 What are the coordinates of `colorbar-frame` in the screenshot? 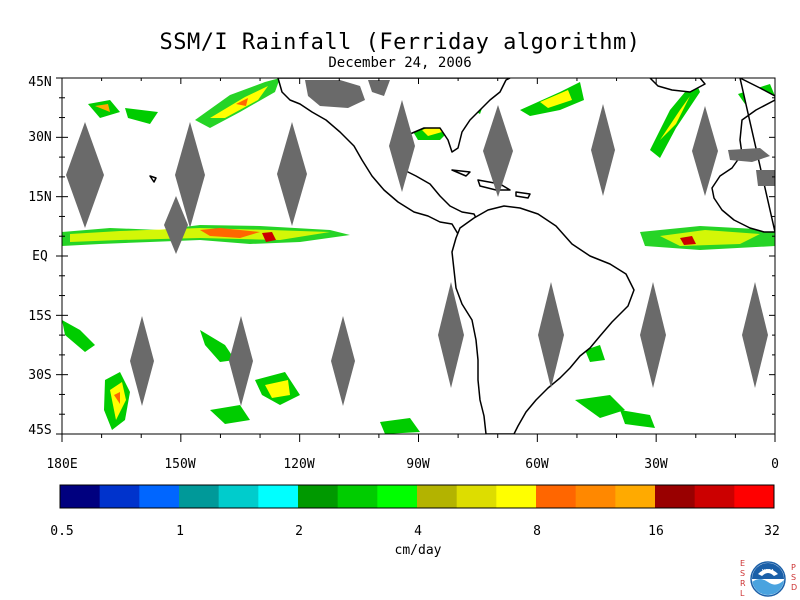 It's located at (417, 496).